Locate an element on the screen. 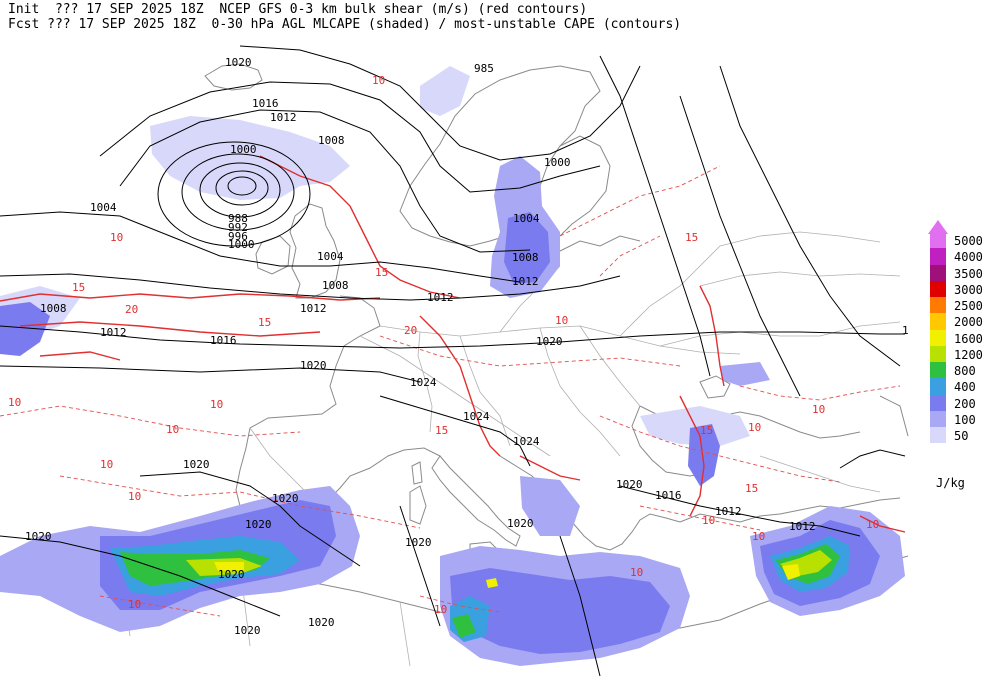  finland-coast is located at coordinates (585, 186).